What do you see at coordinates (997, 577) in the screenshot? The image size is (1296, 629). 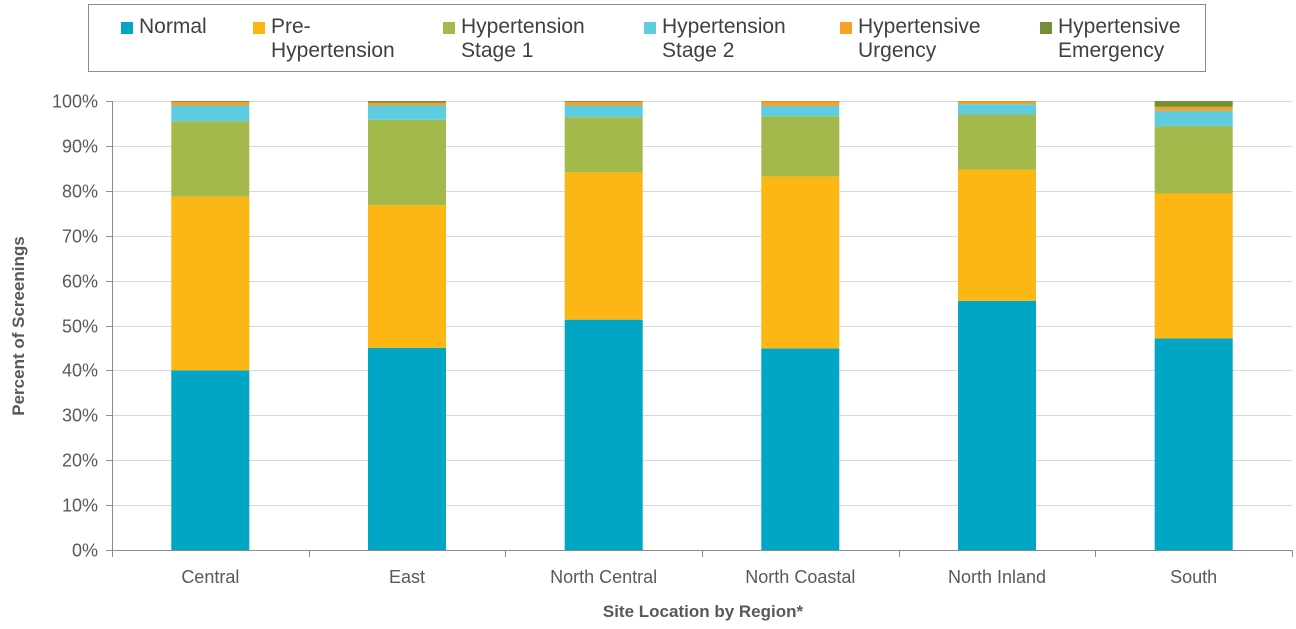 I see `x-tick-label: North Inland` at bounding box center [997, 577].